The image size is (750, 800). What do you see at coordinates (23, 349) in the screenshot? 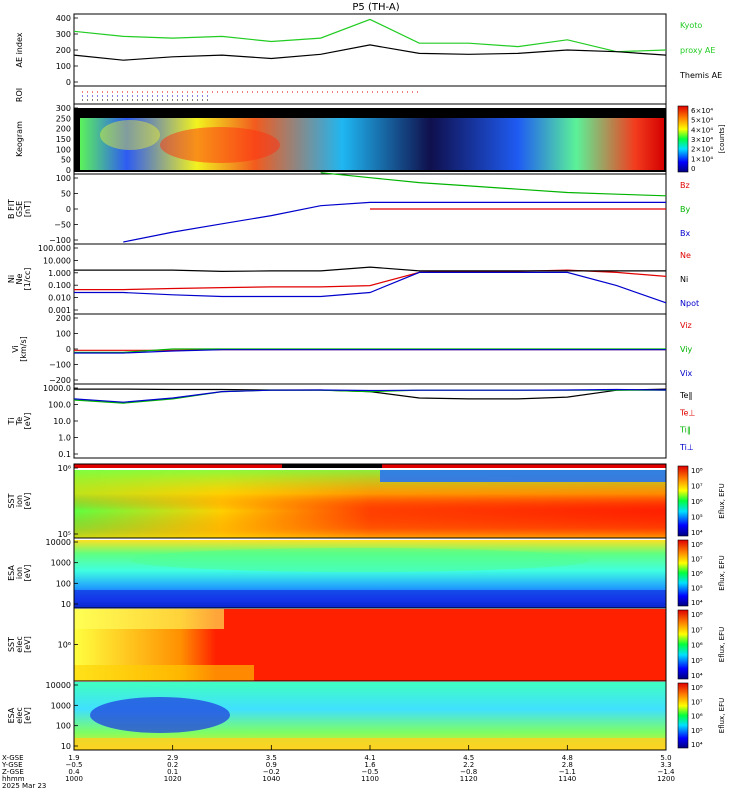
I see `ylabel-line: [km/s]` at bounding box center [23, 349].